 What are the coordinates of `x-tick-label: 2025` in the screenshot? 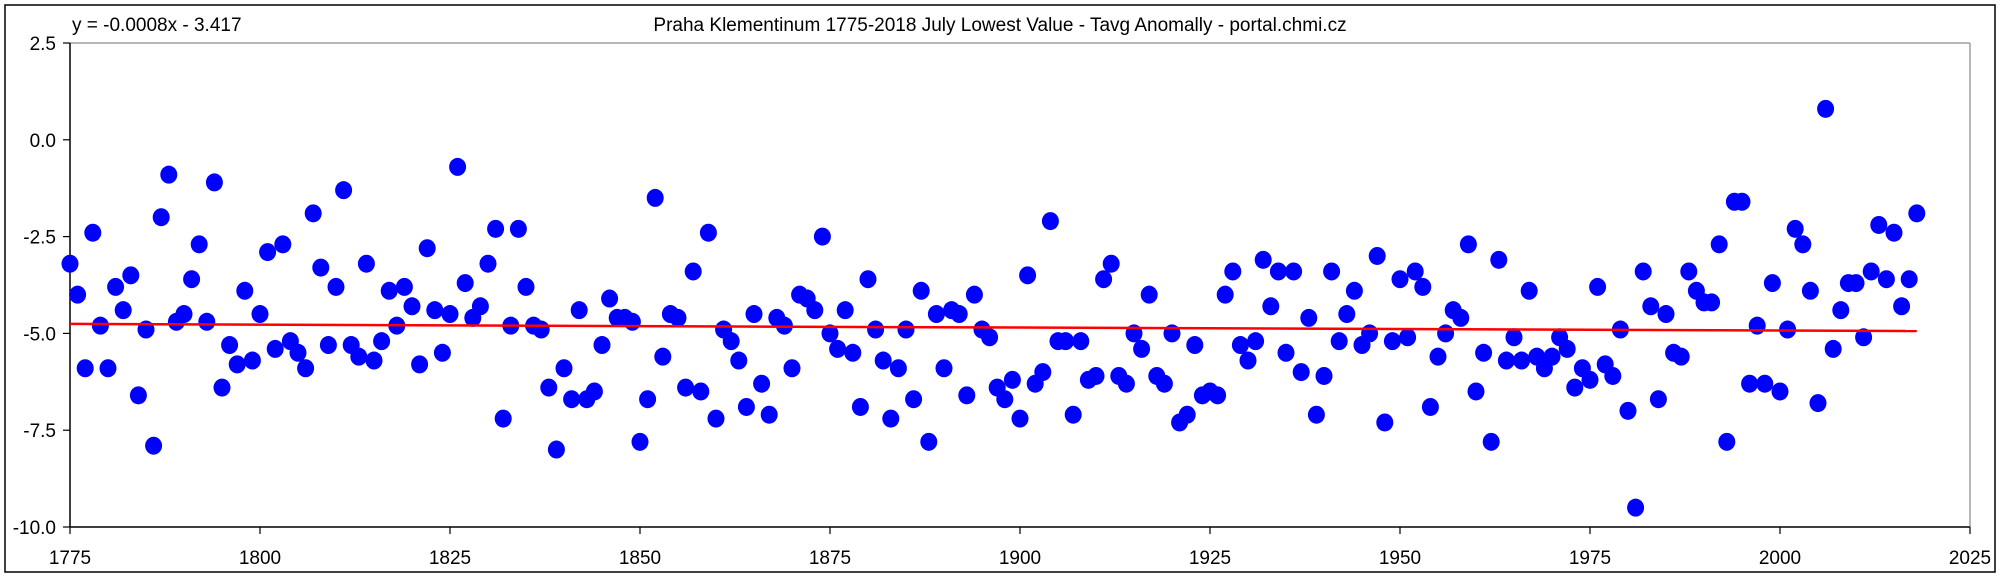 It's located at (1970, 558).